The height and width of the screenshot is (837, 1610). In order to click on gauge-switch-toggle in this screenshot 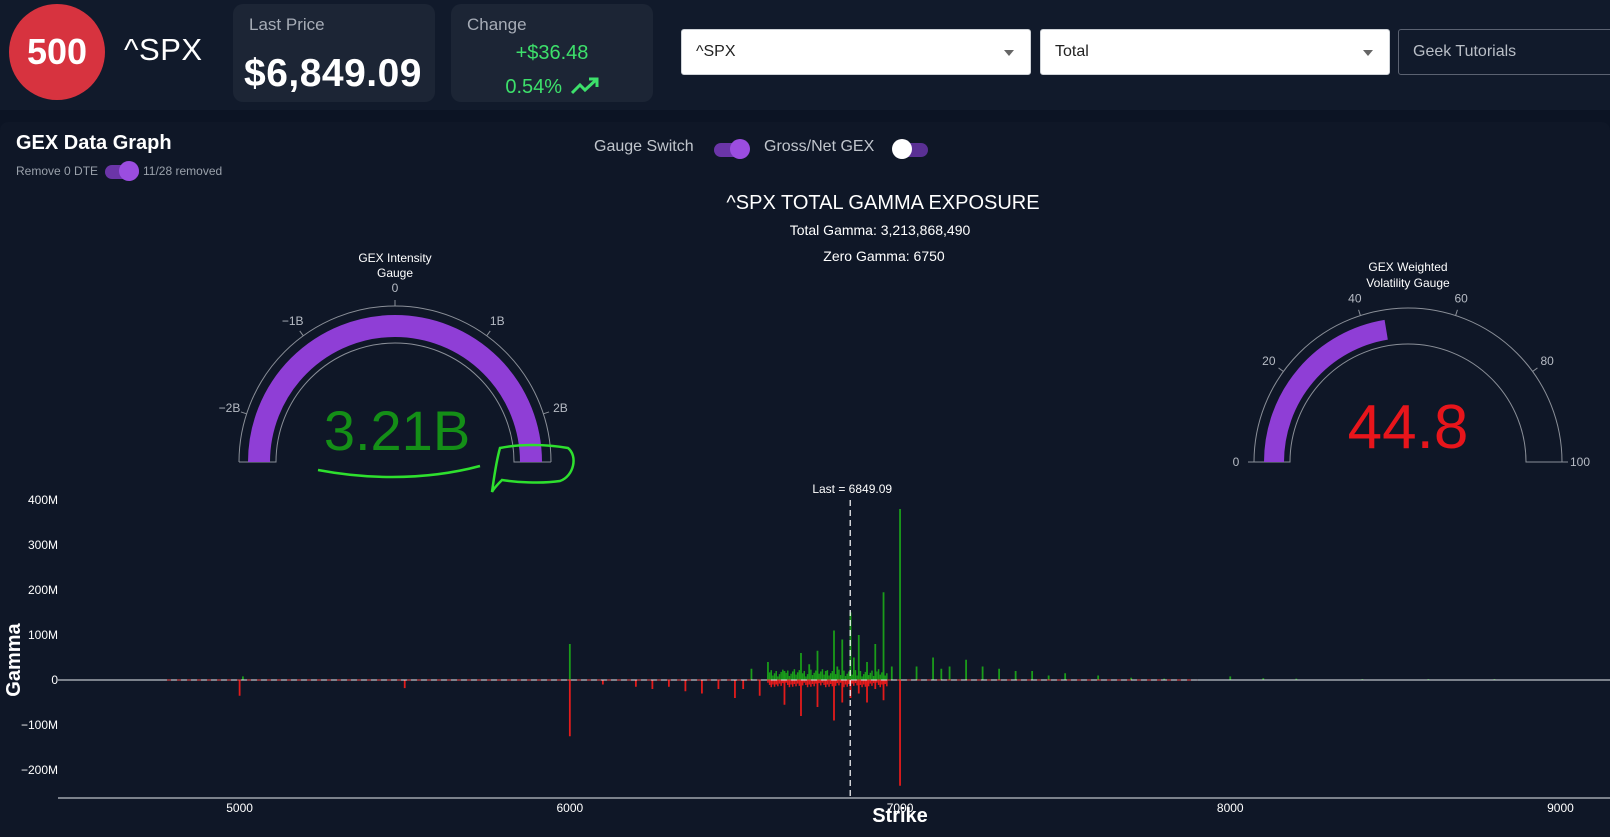, I will do `click(732, 149)`.